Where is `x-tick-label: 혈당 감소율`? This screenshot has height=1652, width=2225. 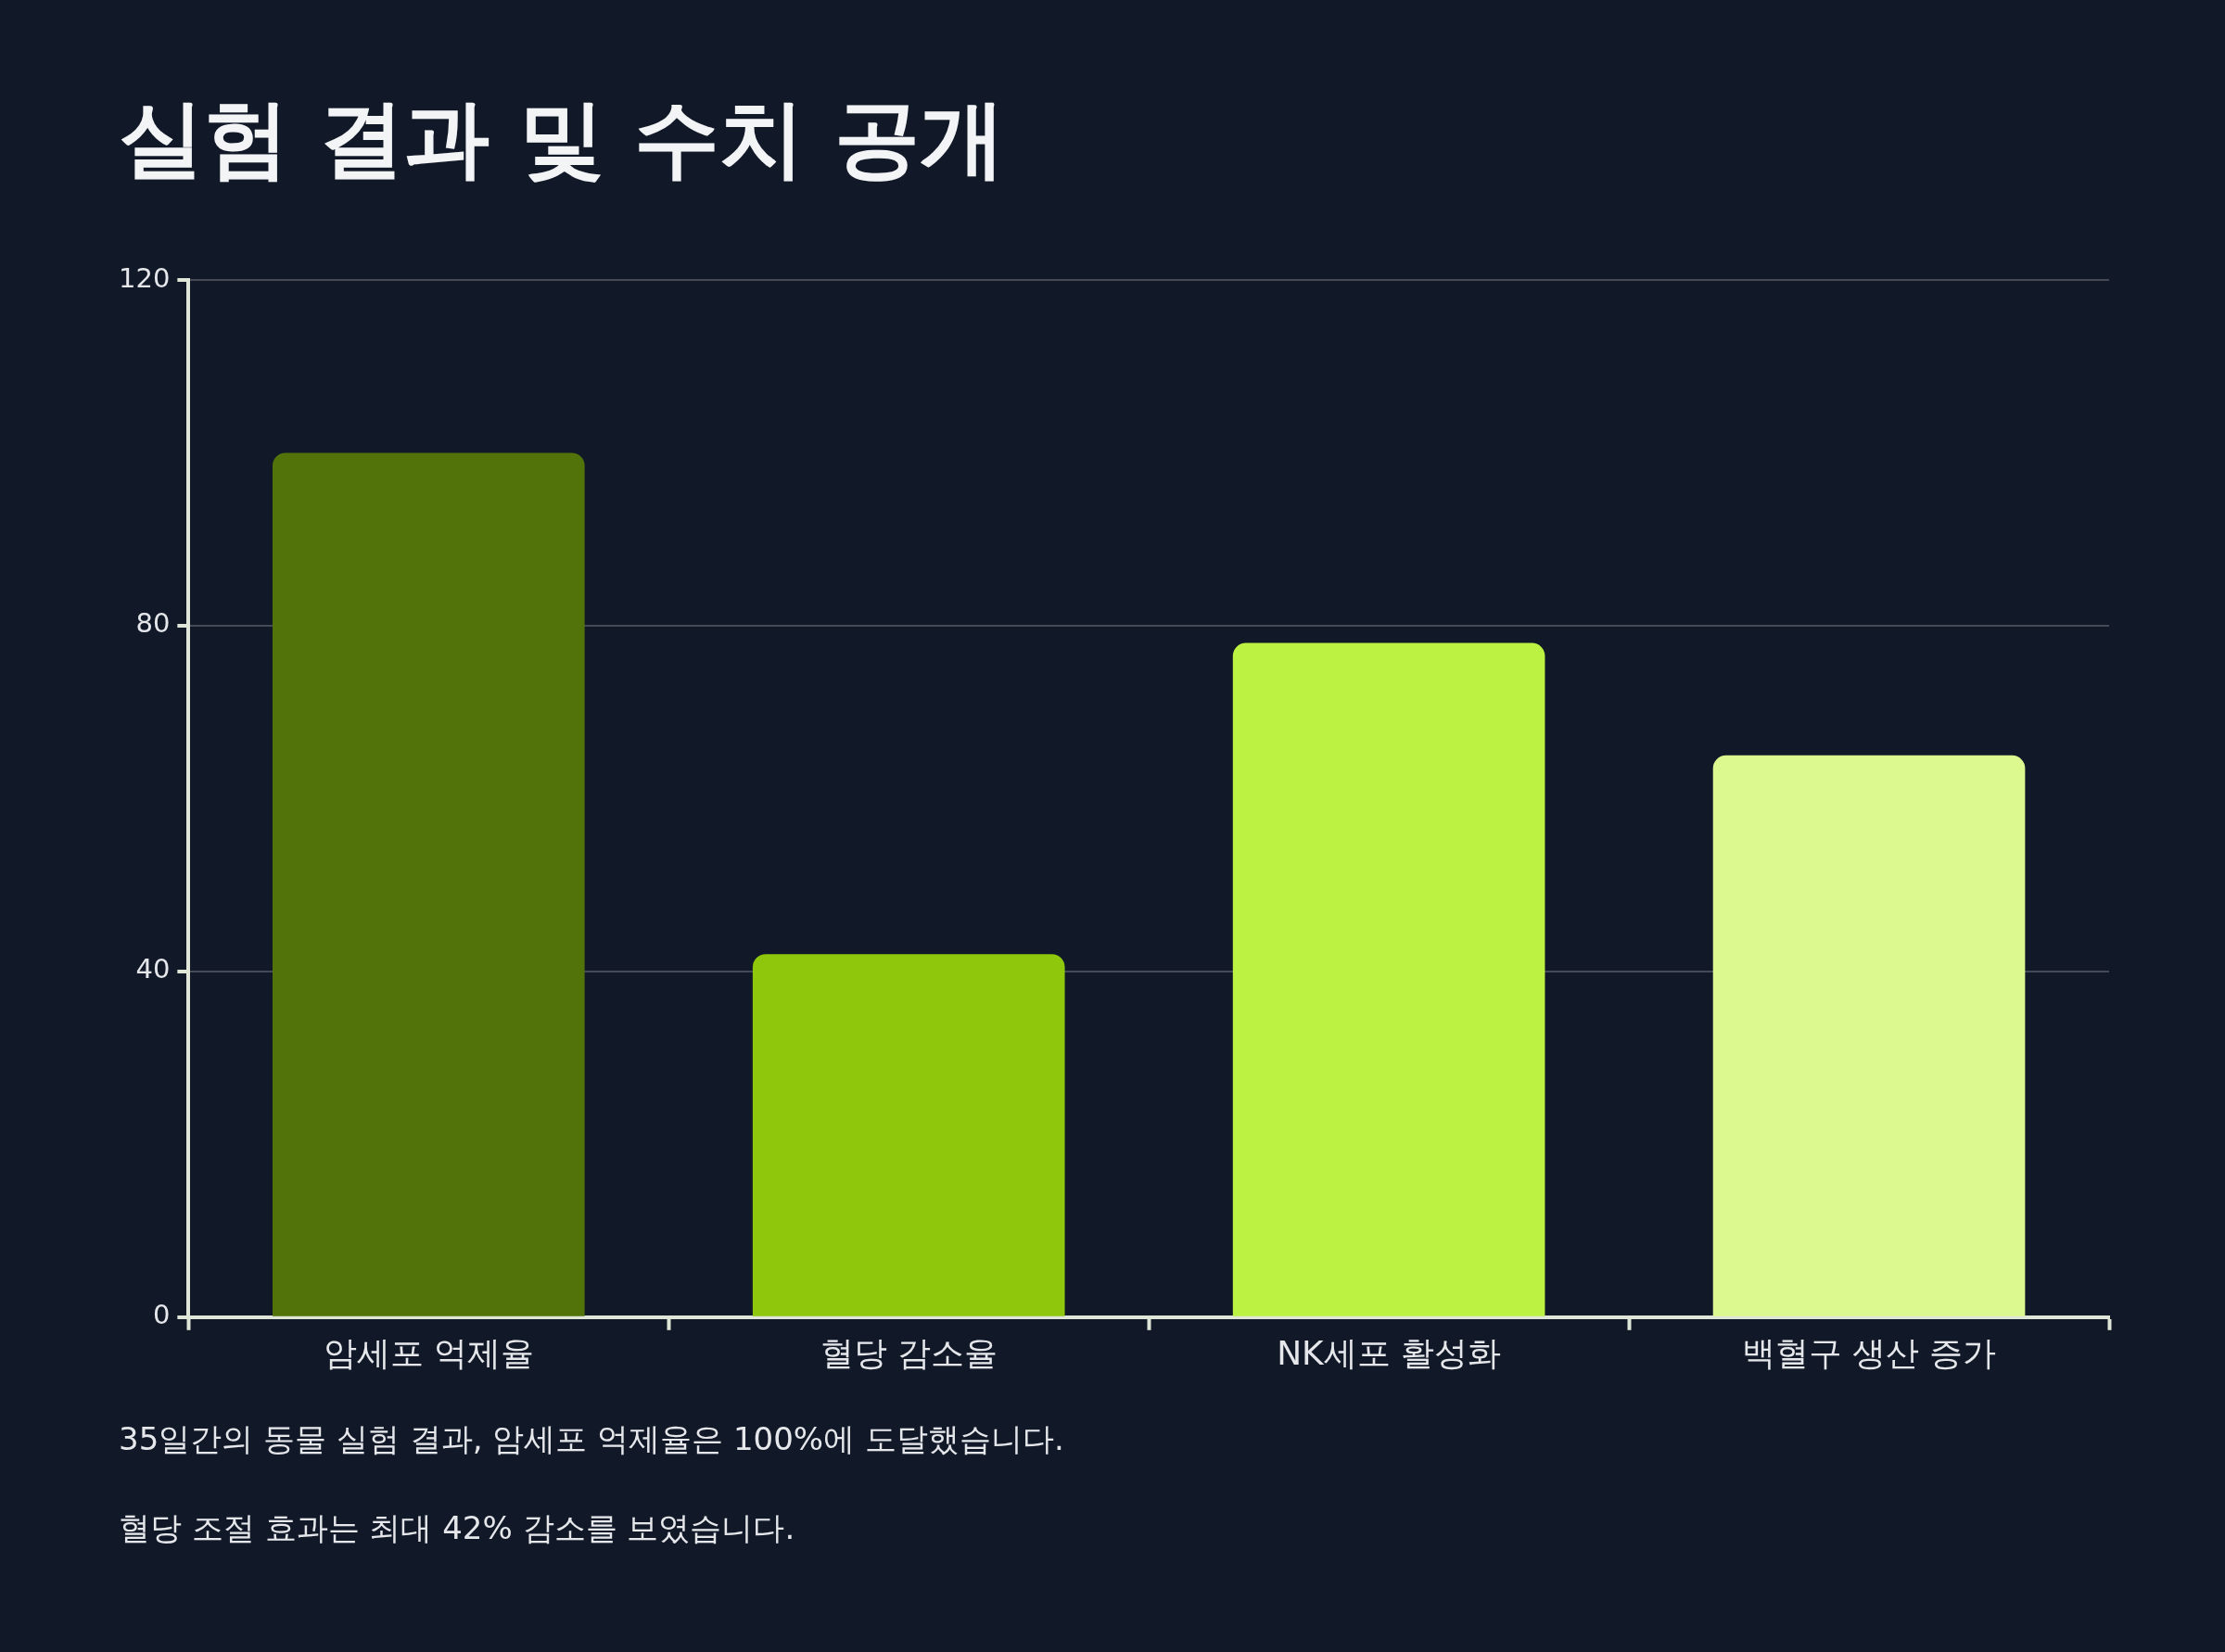
x-tick-label: 혈당 감소율 is located at coordinates (909, 1352).